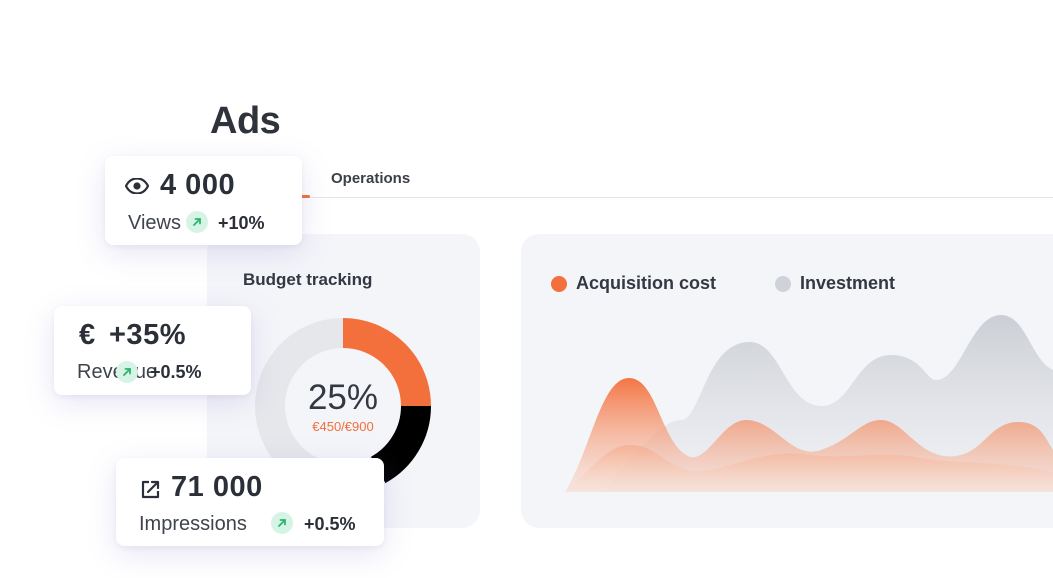 The height and width of the screenshot is (578, 1053). What do you see at coordinates (198, 185) in the screenshot?
I see `views-value: 4 000` at bounding box center [198, 185].